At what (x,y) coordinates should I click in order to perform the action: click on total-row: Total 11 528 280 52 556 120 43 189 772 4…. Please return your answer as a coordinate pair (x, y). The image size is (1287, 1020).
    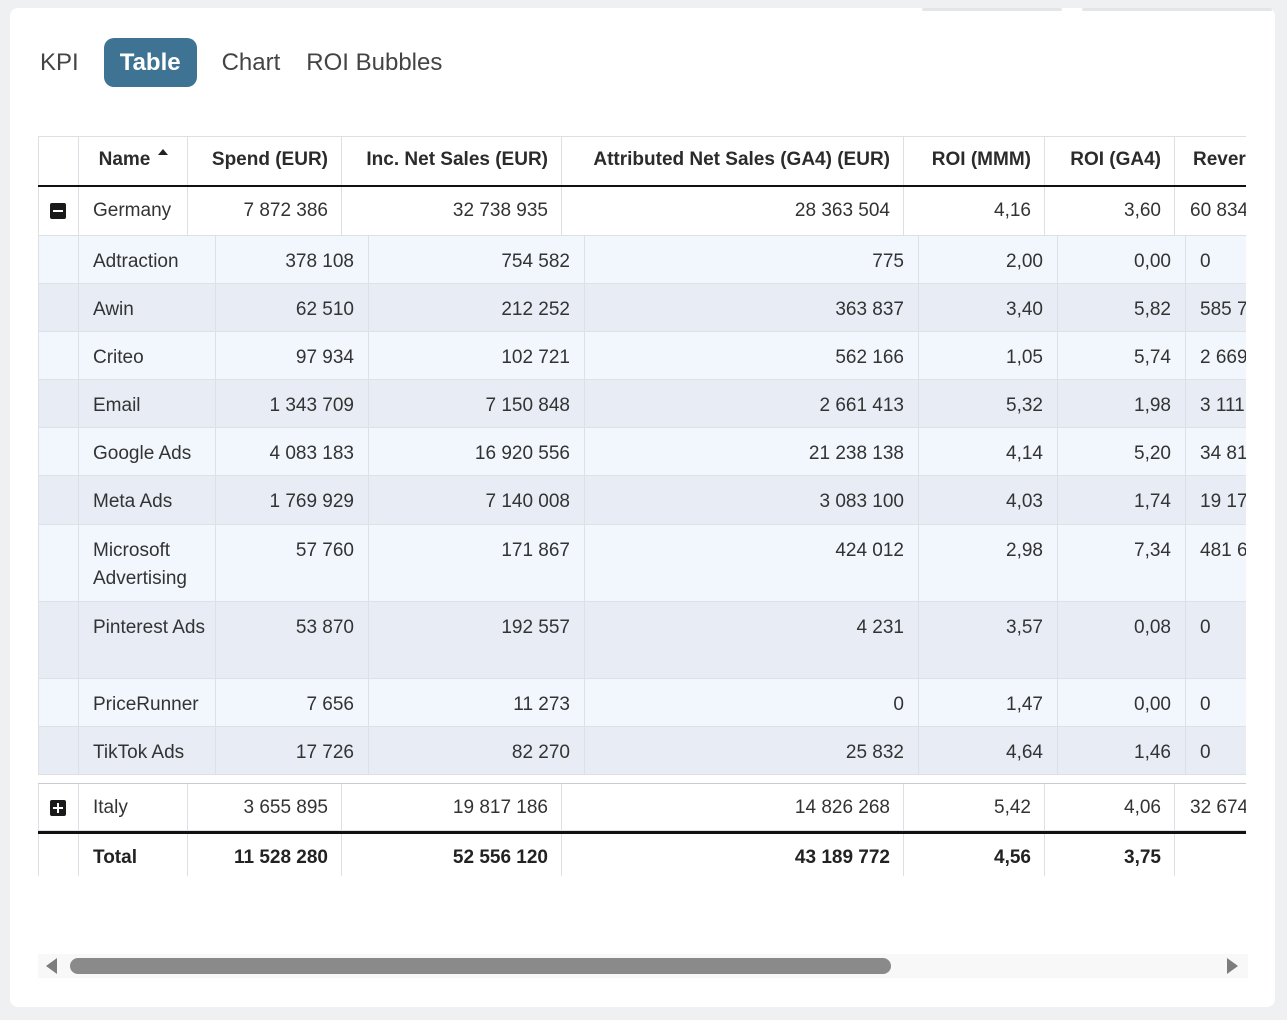
    Looking at the image, I should click on (642, 853).